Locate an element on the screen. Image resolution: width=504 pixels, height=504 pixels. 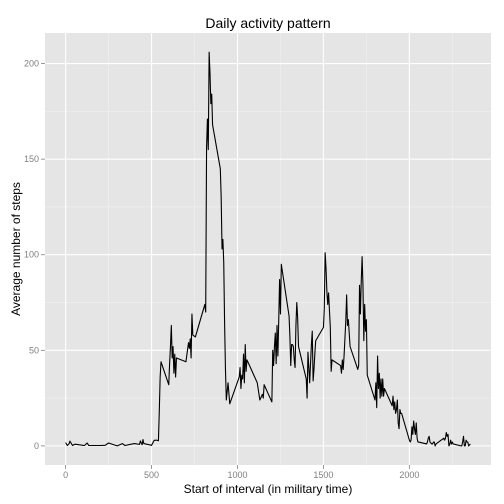
y-axis-ticks: 0 50 100 150 200 is located at coordinates (34, 255).